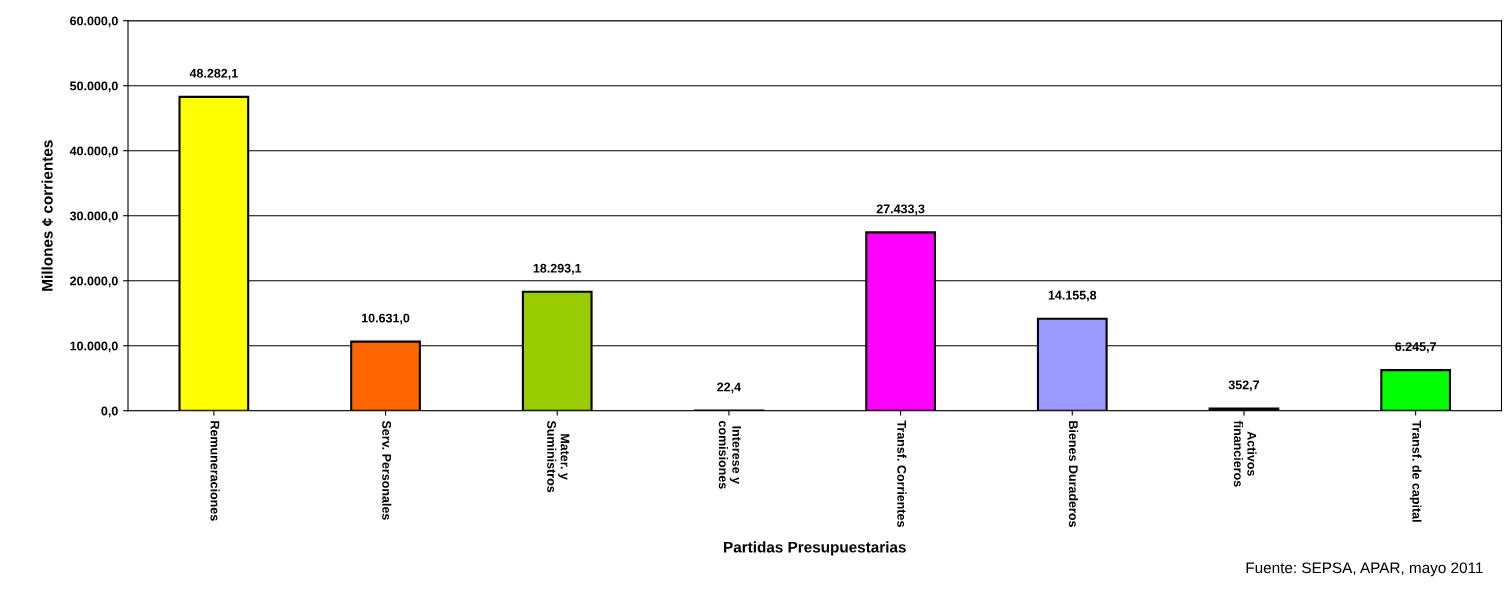 The height and width of the screenshot is (591, 1506). What do you see at coordinates (815, 548) in the screenshot?
I see `x-axis-title: Partidas Presupuestarias` at bounding box center [815, 548].